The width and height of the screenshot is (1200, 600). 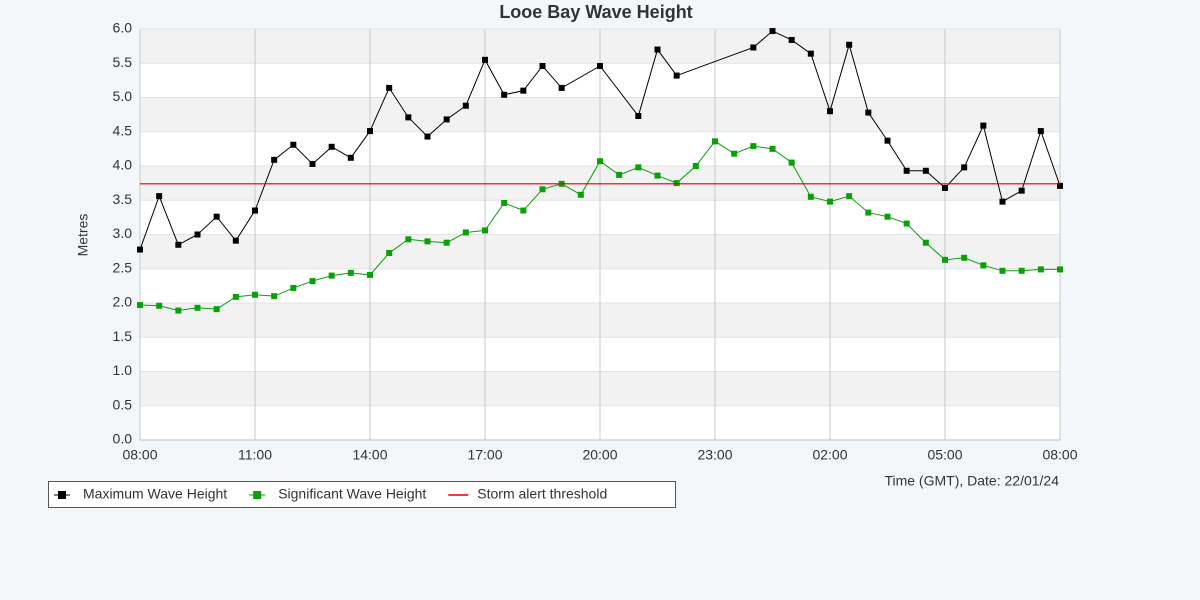 What do you see at coordinates (123, 233) in the screenshot?
I see `y-tick-label: 3.0` at bounding box center [123, 233].